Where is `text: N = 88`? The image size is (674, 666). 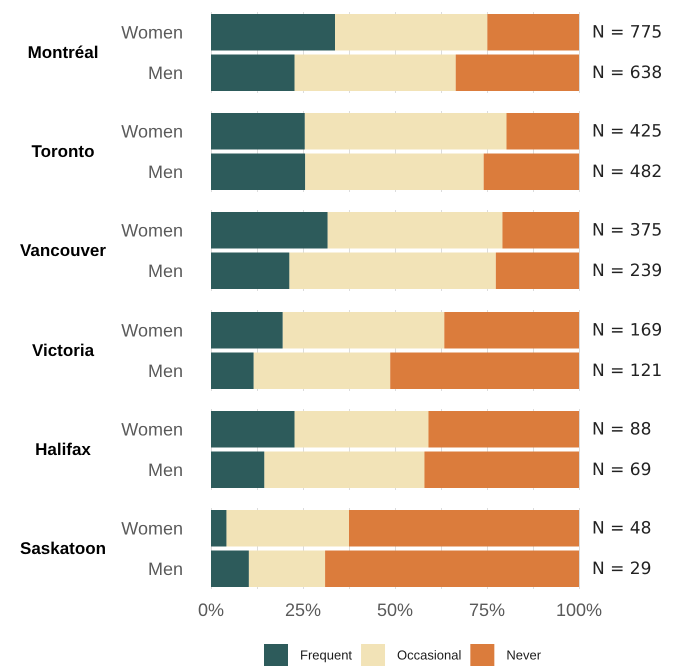
text: N = 88 is located at coordinates (622, 429).